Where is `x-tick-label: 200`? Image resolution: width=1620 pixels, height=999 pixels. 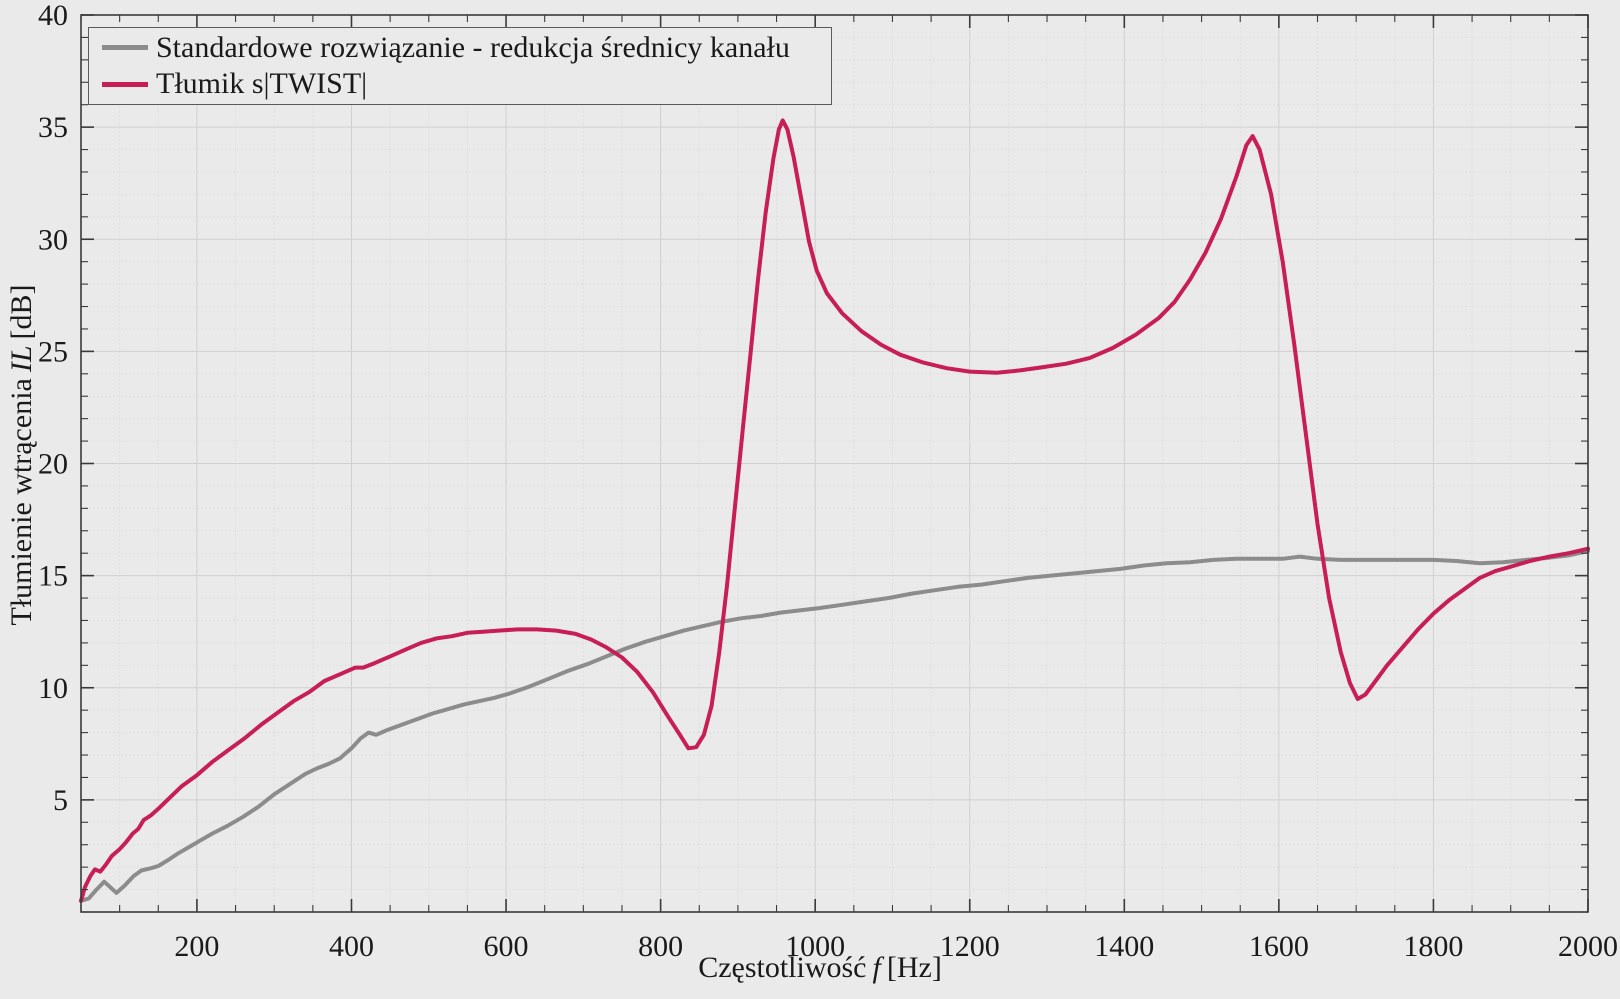 x-tick-label: 200 is located at coordinates (196, 946).